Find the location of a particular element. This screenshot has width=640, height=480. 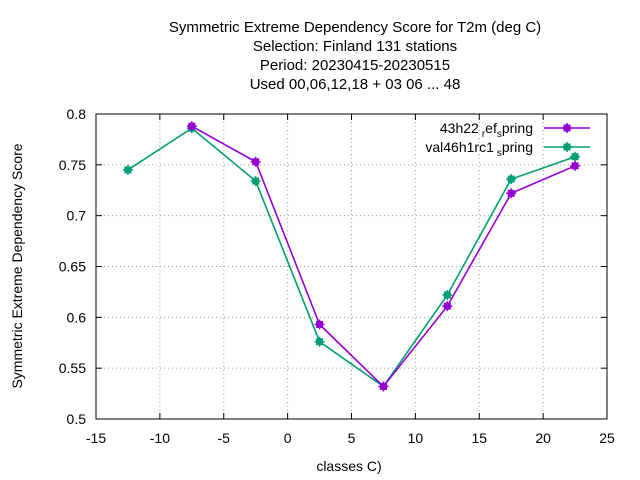

legend-label-series-1: 43h22 refspring is located at coordinates (486, 130).